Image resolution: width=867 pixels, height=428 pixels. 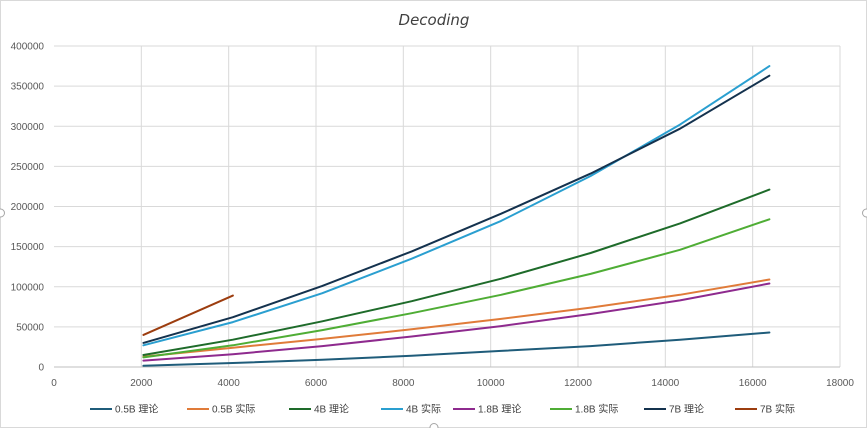 I want to click on y-tick-label: 50000, so click(x=30, y=327).